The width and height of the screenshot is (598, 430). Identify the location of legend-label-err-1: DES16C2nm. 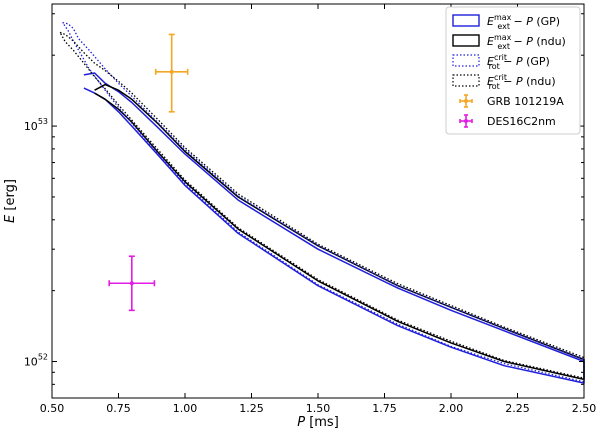
(521, 121).